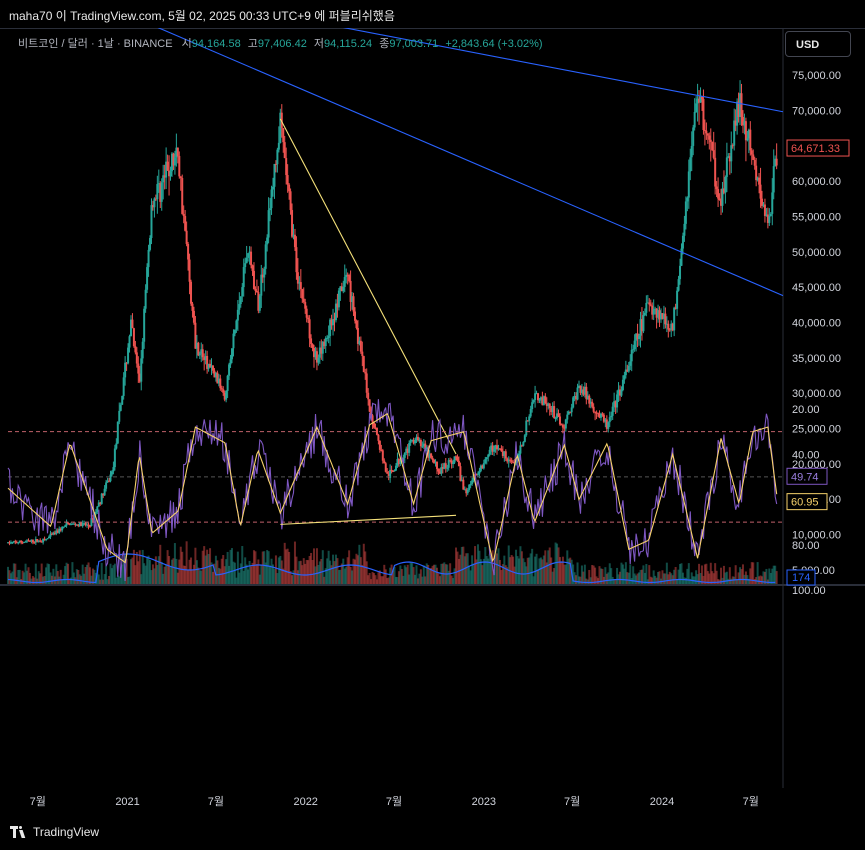  I want to click on low-value: 94,115.24, so click(348, 44).